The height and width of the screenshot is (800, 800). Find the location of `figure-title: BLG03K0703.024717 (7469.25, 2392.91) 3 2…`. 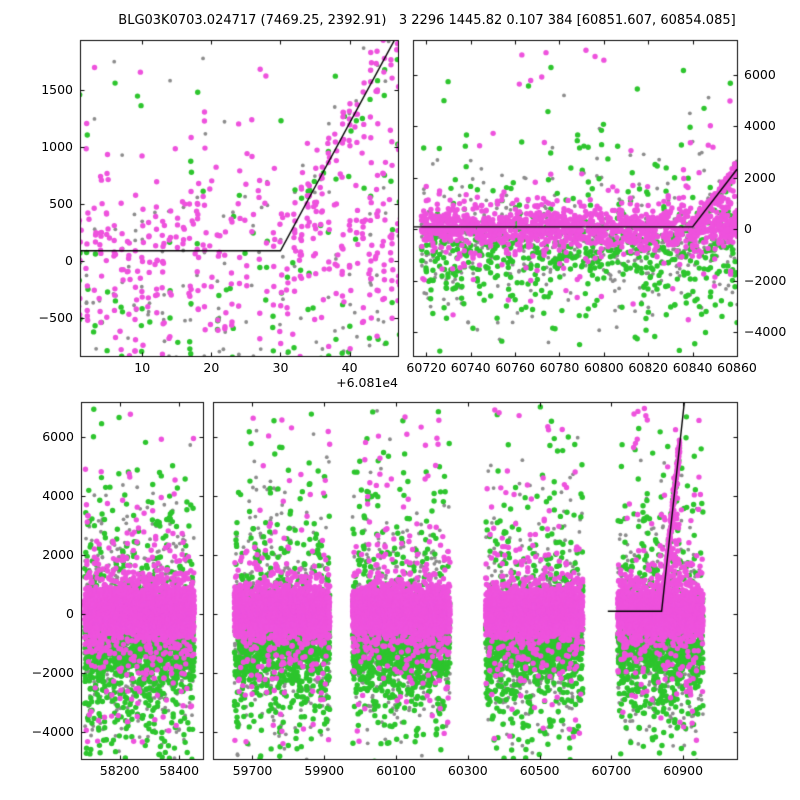

figure-title: BLG03K0703.024717 (7469.25, 2392.91) 3 2… is located at coordinates (427, 20).